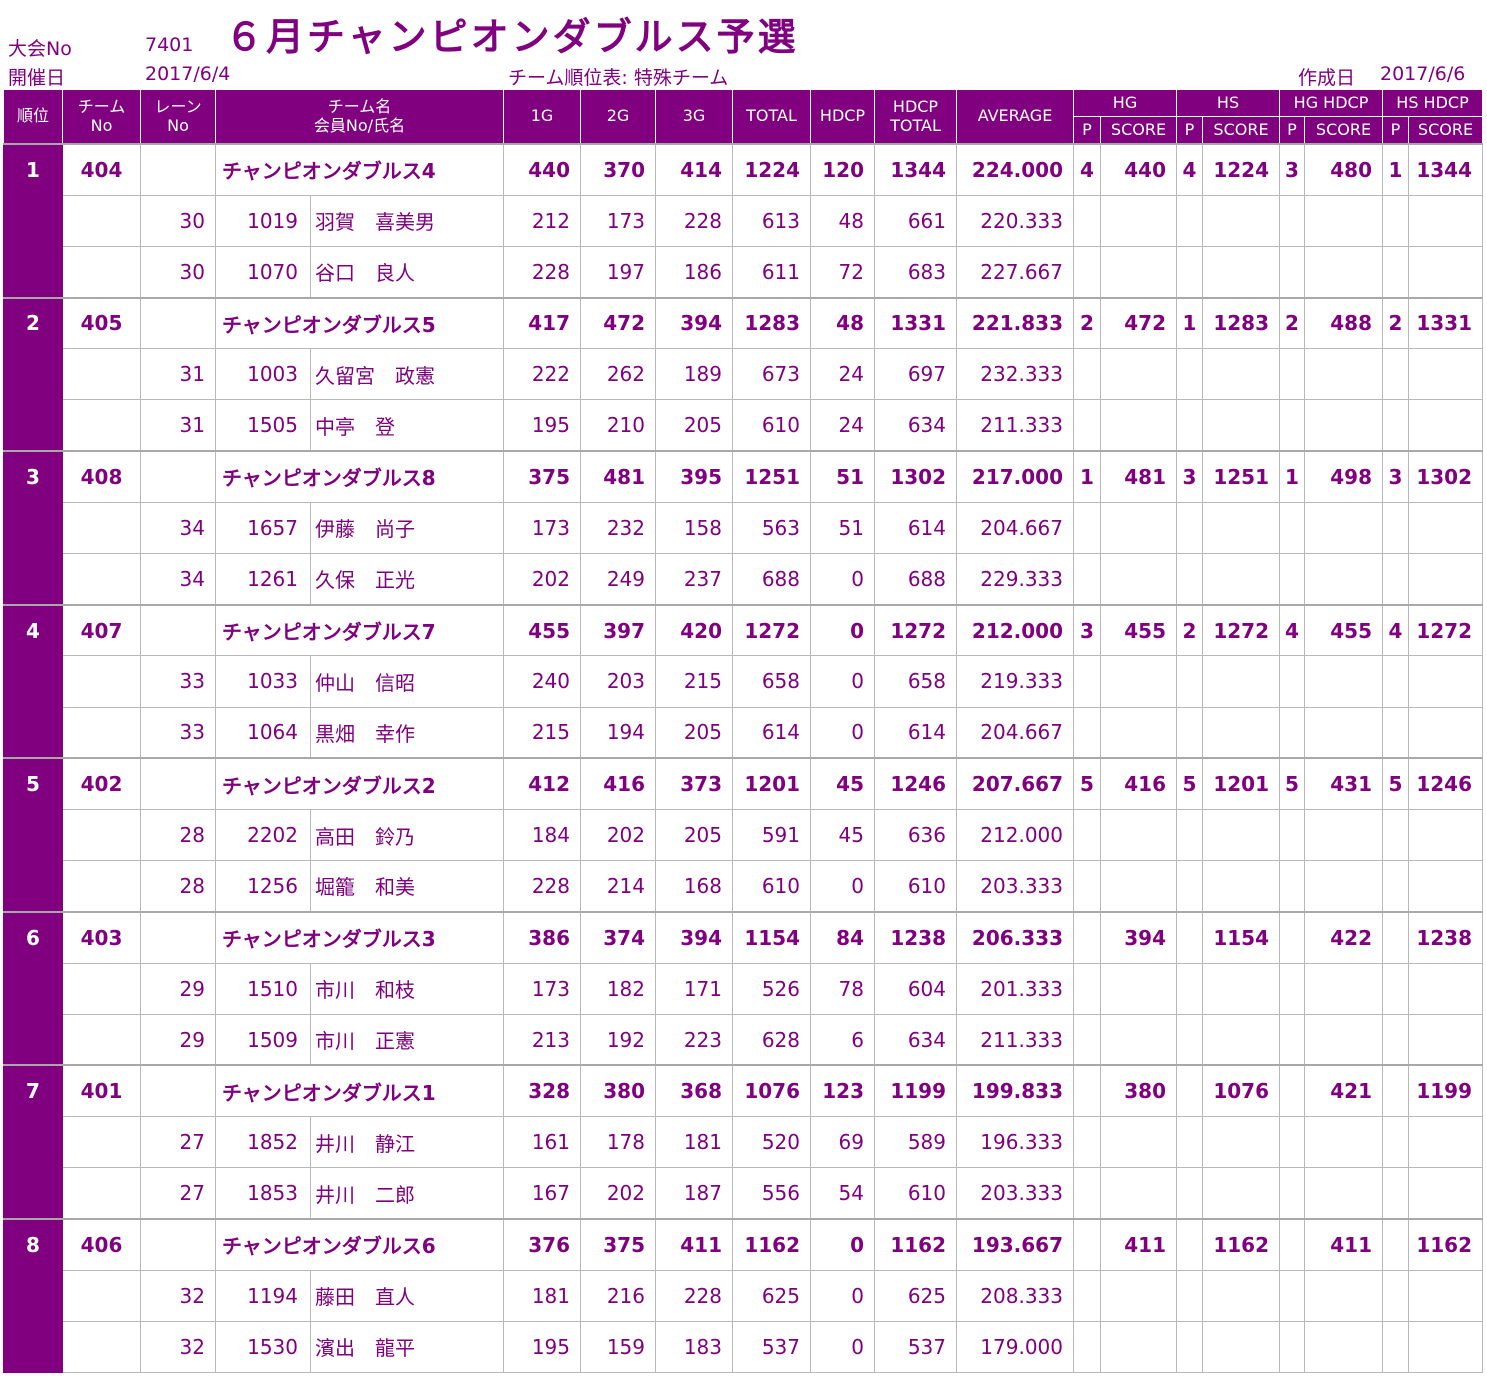  I want to click on cell-member-name: 濱出 龍平, so click(407, 1347).